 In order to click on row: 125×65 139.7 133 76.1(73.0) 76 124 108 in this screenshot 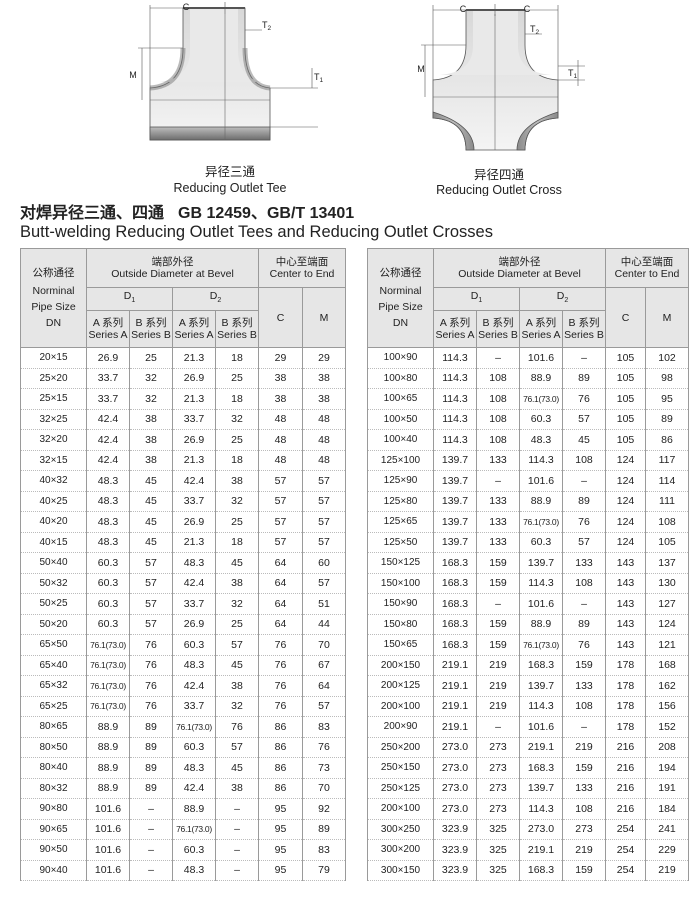, I will do `click(528, 522)`.